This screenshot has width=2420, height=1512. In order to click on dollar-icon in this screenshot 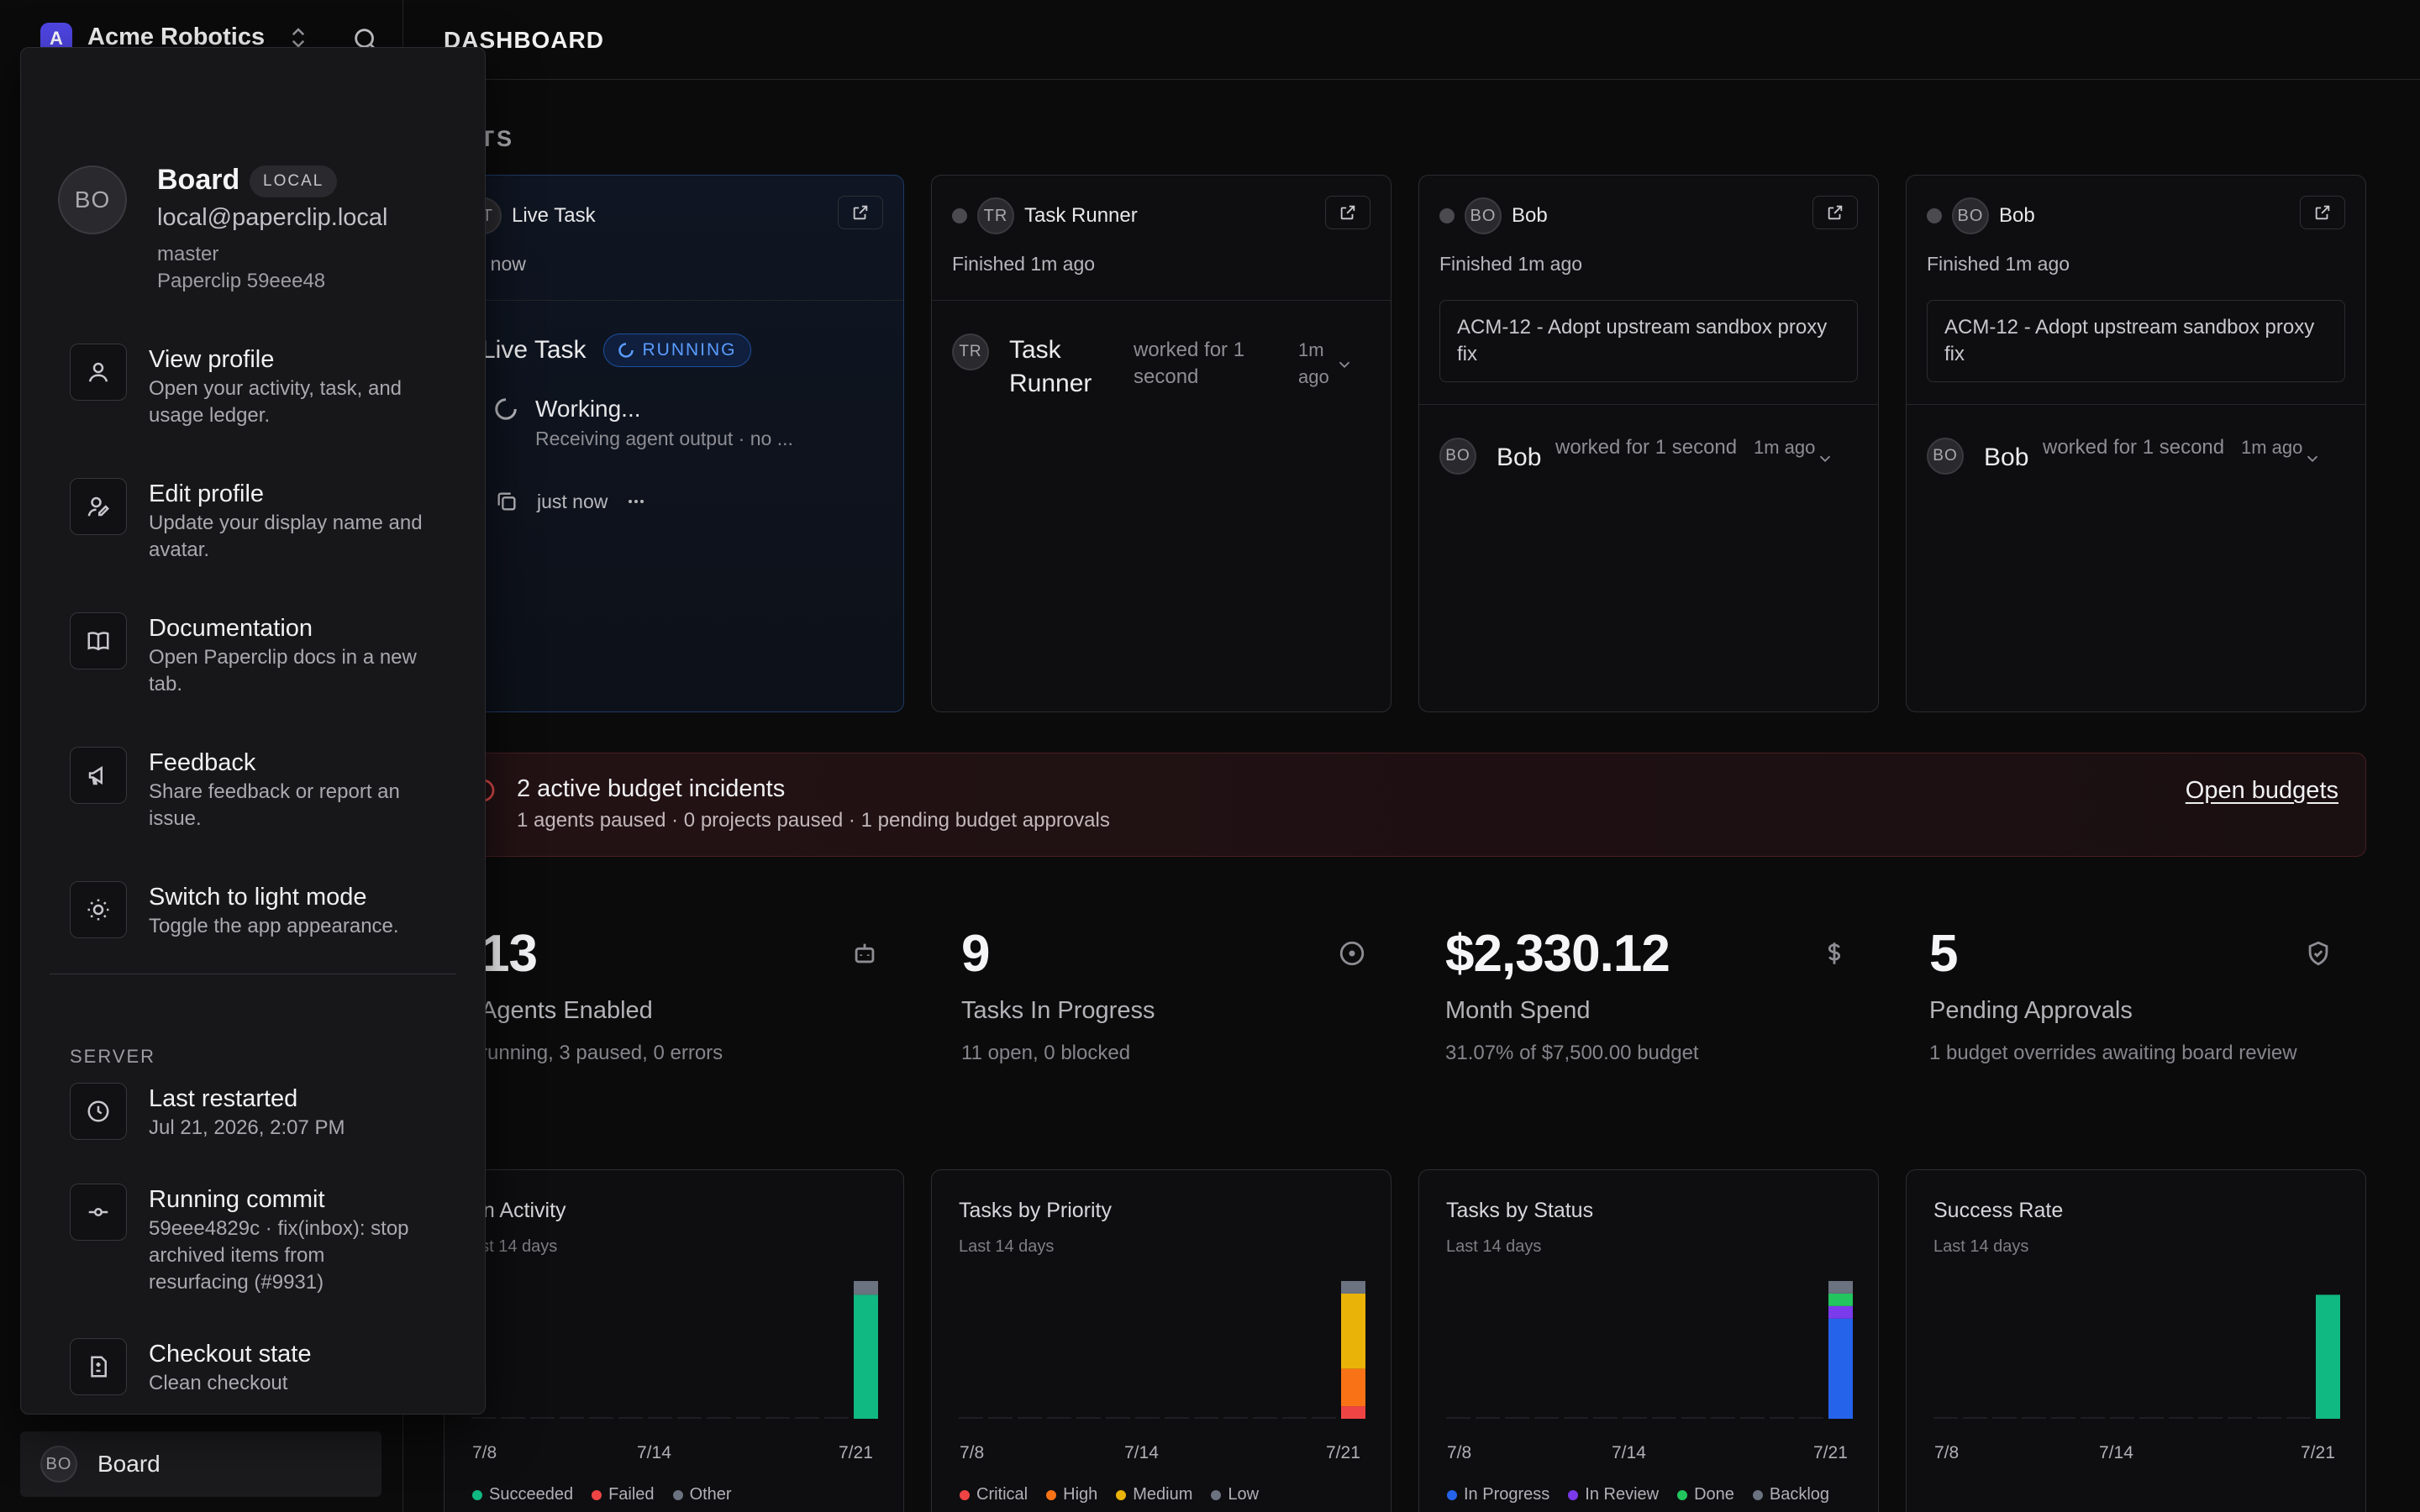, I will do `click(1834, 953)`.